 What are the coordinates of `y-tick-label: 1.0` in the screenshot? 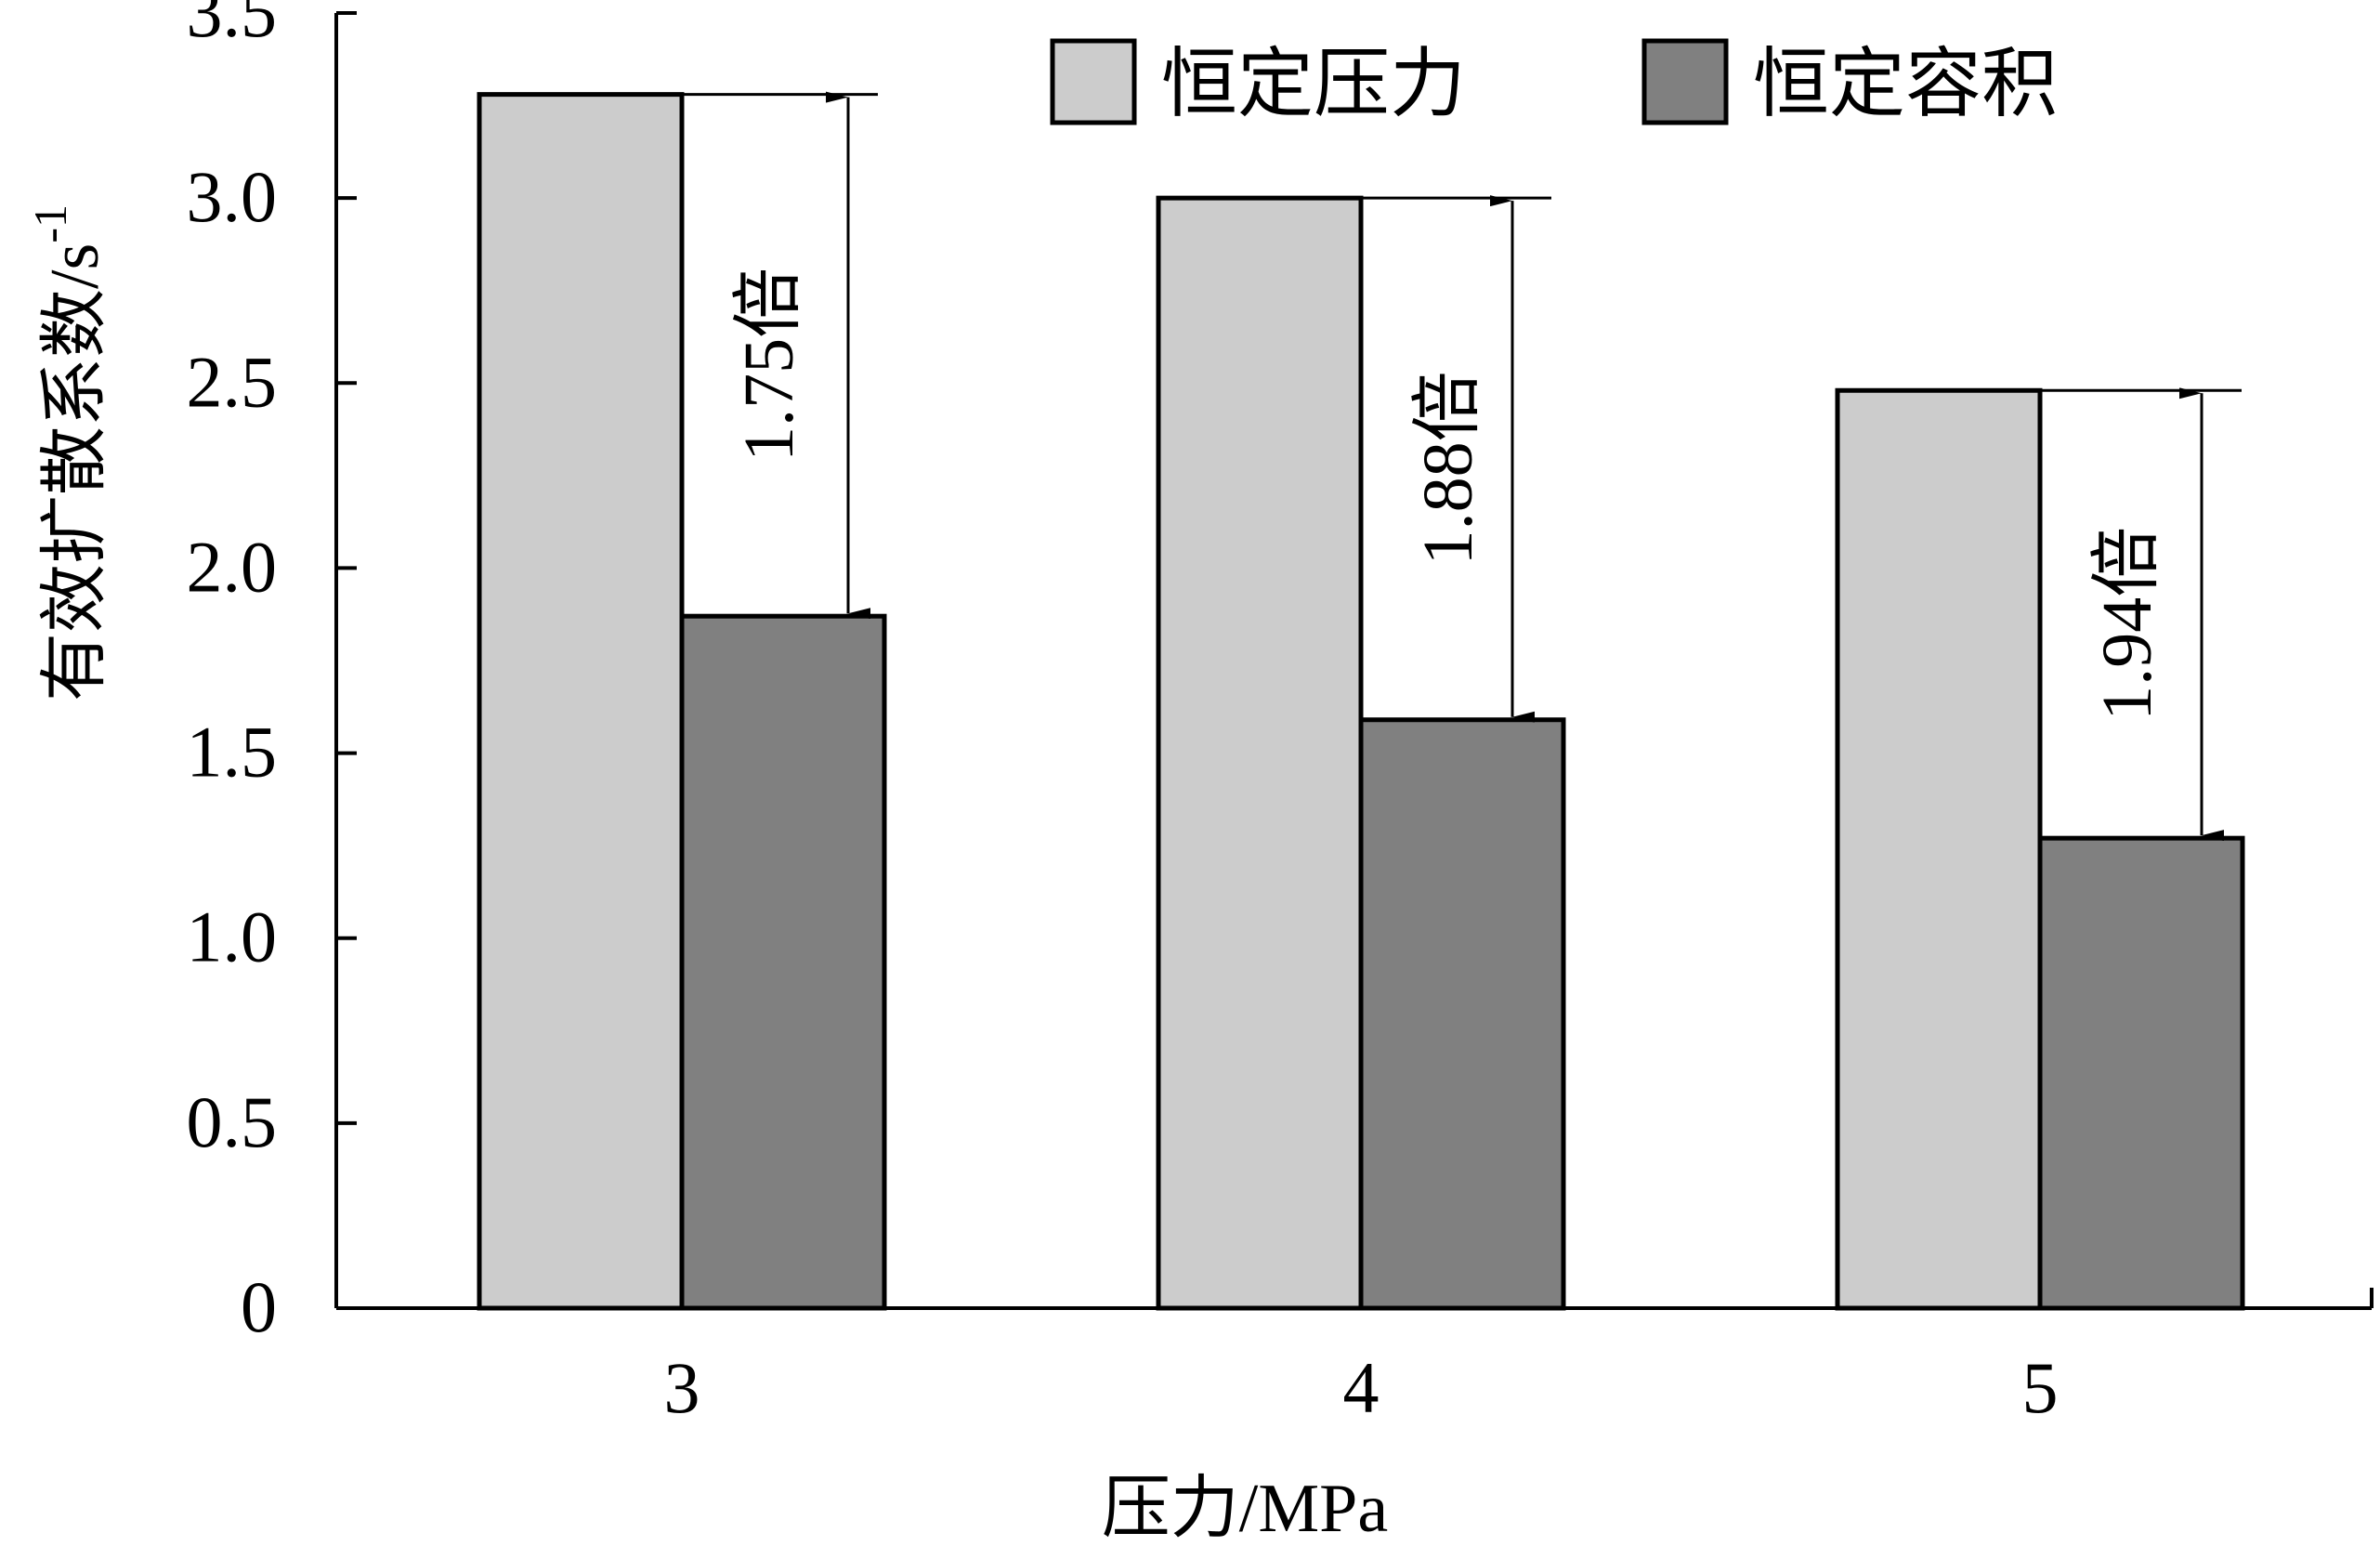 It's located at (232, 937).